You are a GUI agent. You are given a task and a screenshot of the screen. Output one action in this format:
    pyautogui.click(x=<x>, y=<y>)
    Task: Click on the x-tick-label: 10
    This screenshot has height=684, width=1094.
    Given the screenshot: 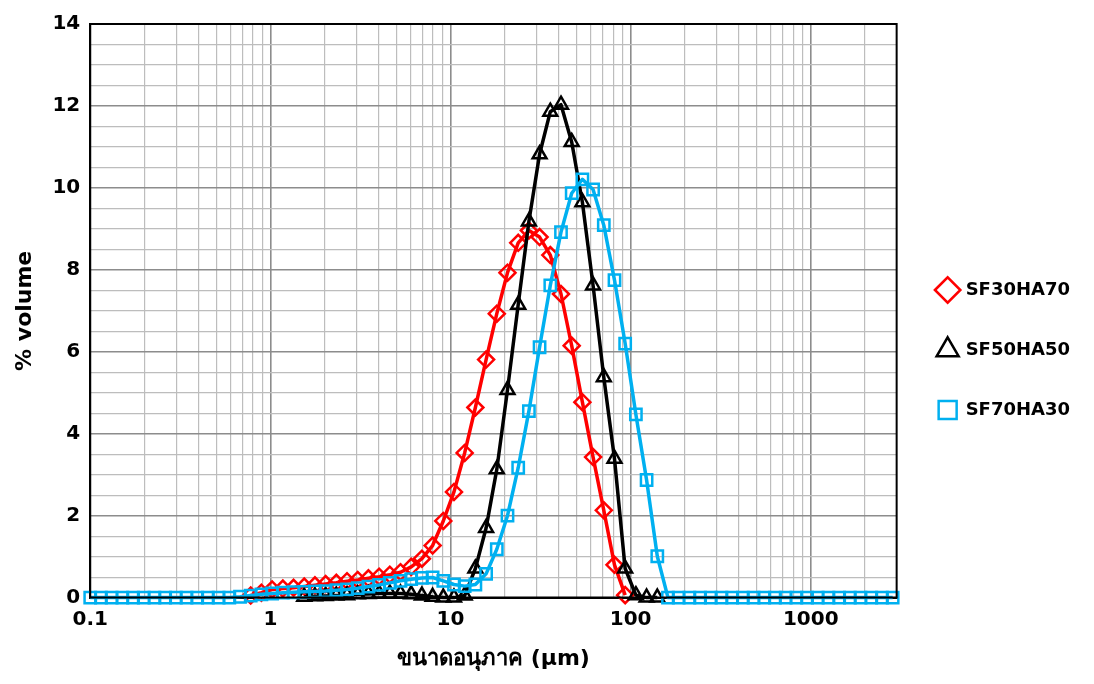 What is the action you would take?
    pyautogui.click(x=450, y=617)
    